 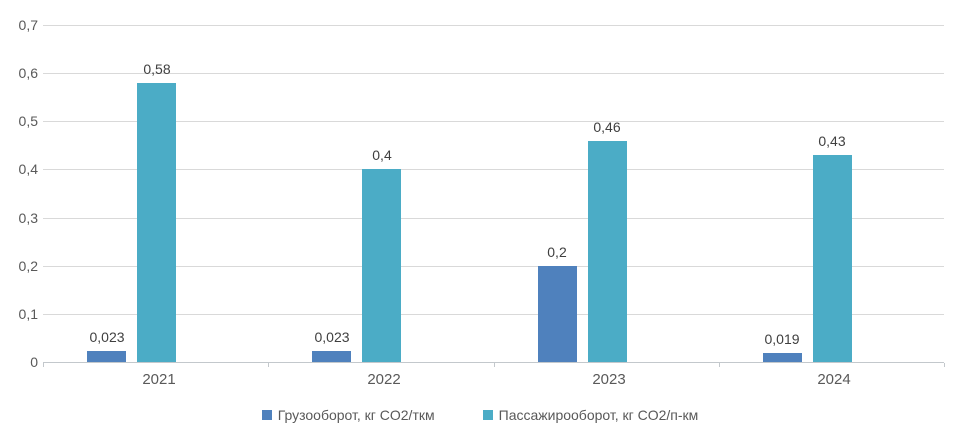 What do you see at coordinates (28, 73) in the screenshot?
I see `y-axis-tick-label: 0,6` at bounding box center [28, 73].